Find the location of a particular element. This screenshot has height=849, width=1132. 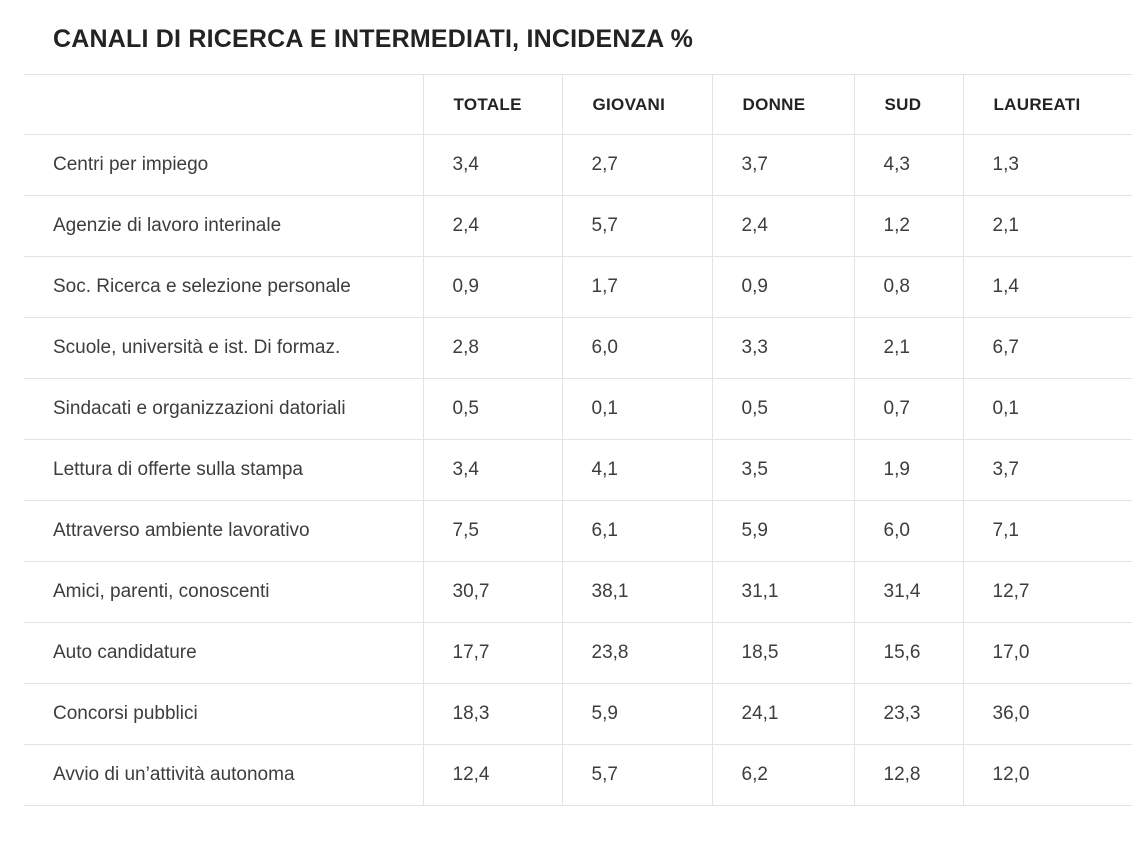

cell-value: 12,8 is located at coordinates (908, 775).